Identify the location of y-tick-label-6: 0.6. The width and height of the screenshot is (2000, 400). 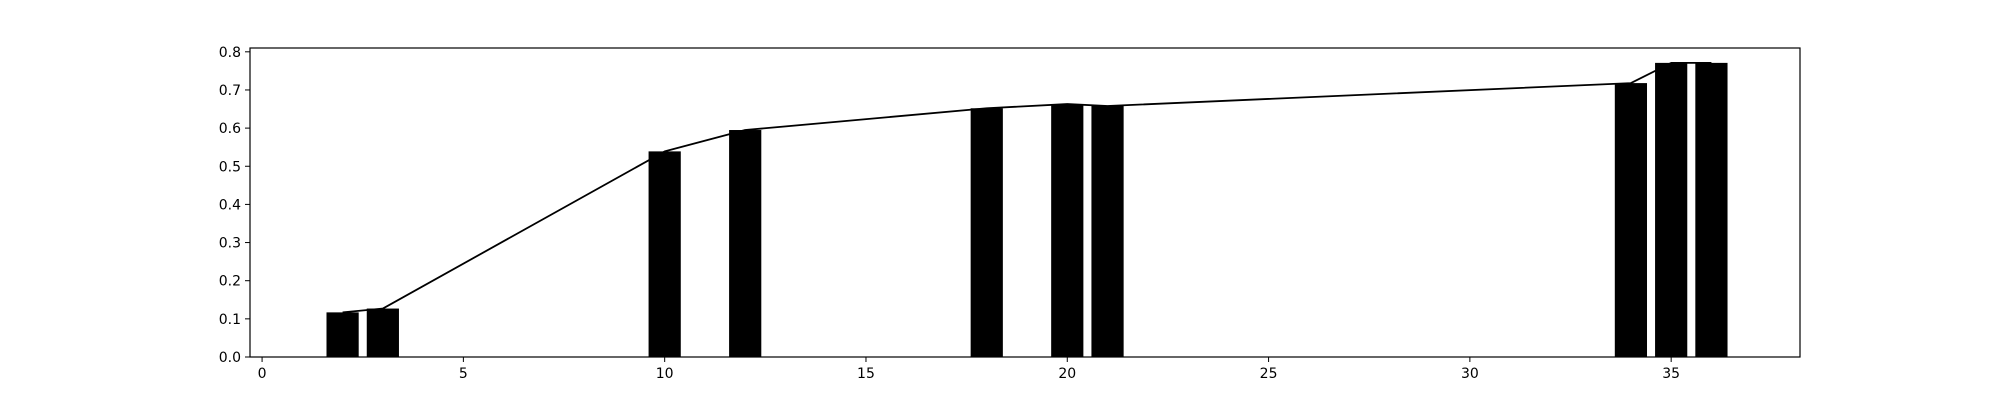
(230, 129).